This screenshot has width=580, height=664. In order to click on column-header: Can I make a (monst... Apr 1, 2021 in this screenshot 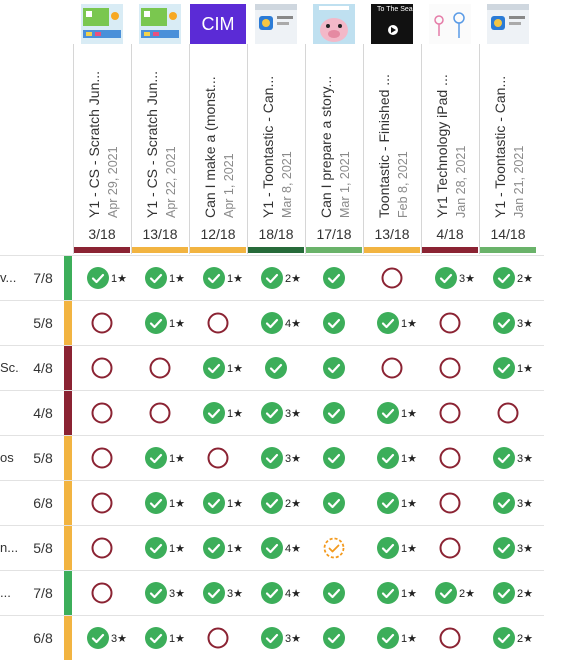, I will do `click(218, 134)`.